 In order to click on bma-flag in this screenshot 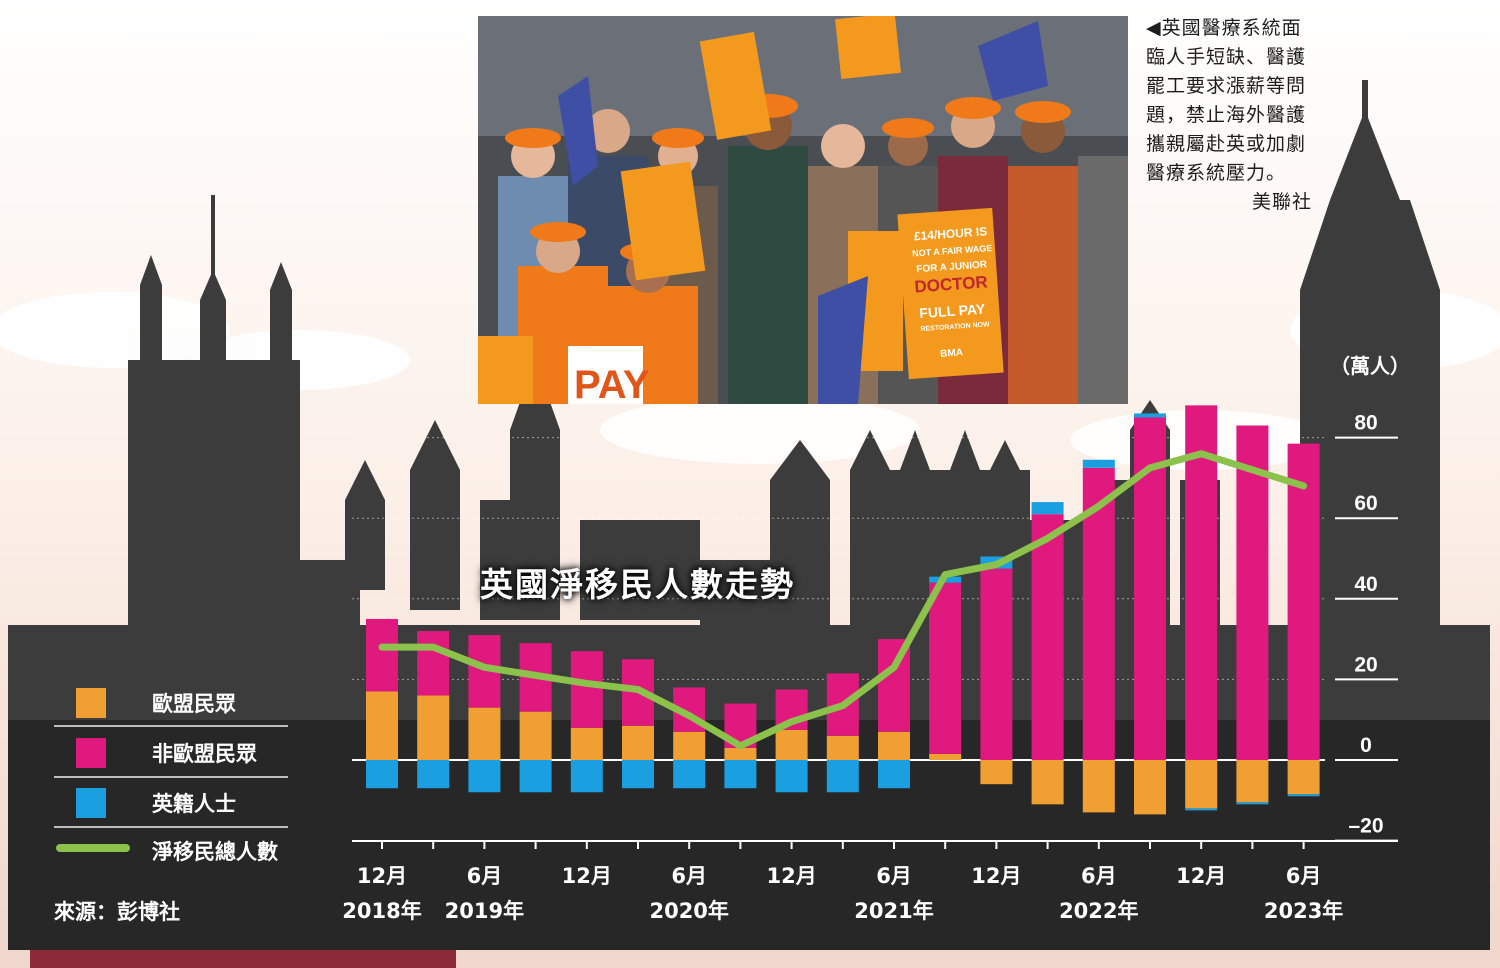, I will do `click(1013, 61)`.